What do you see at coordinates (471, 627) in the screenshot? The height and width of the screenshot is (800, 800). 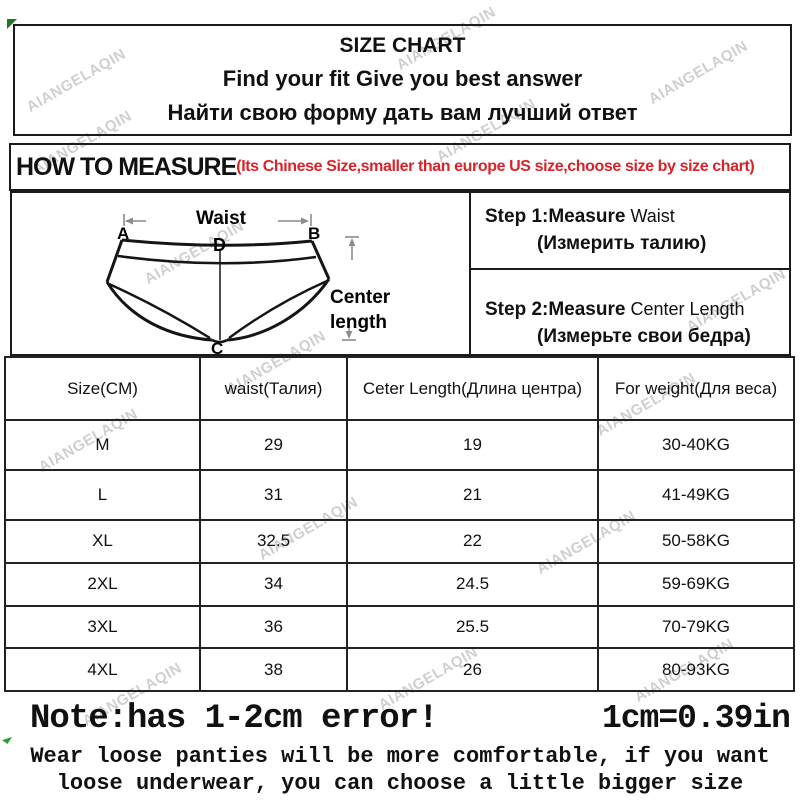 I see `cell-length: 25.5` at bounding box center [471, 627].